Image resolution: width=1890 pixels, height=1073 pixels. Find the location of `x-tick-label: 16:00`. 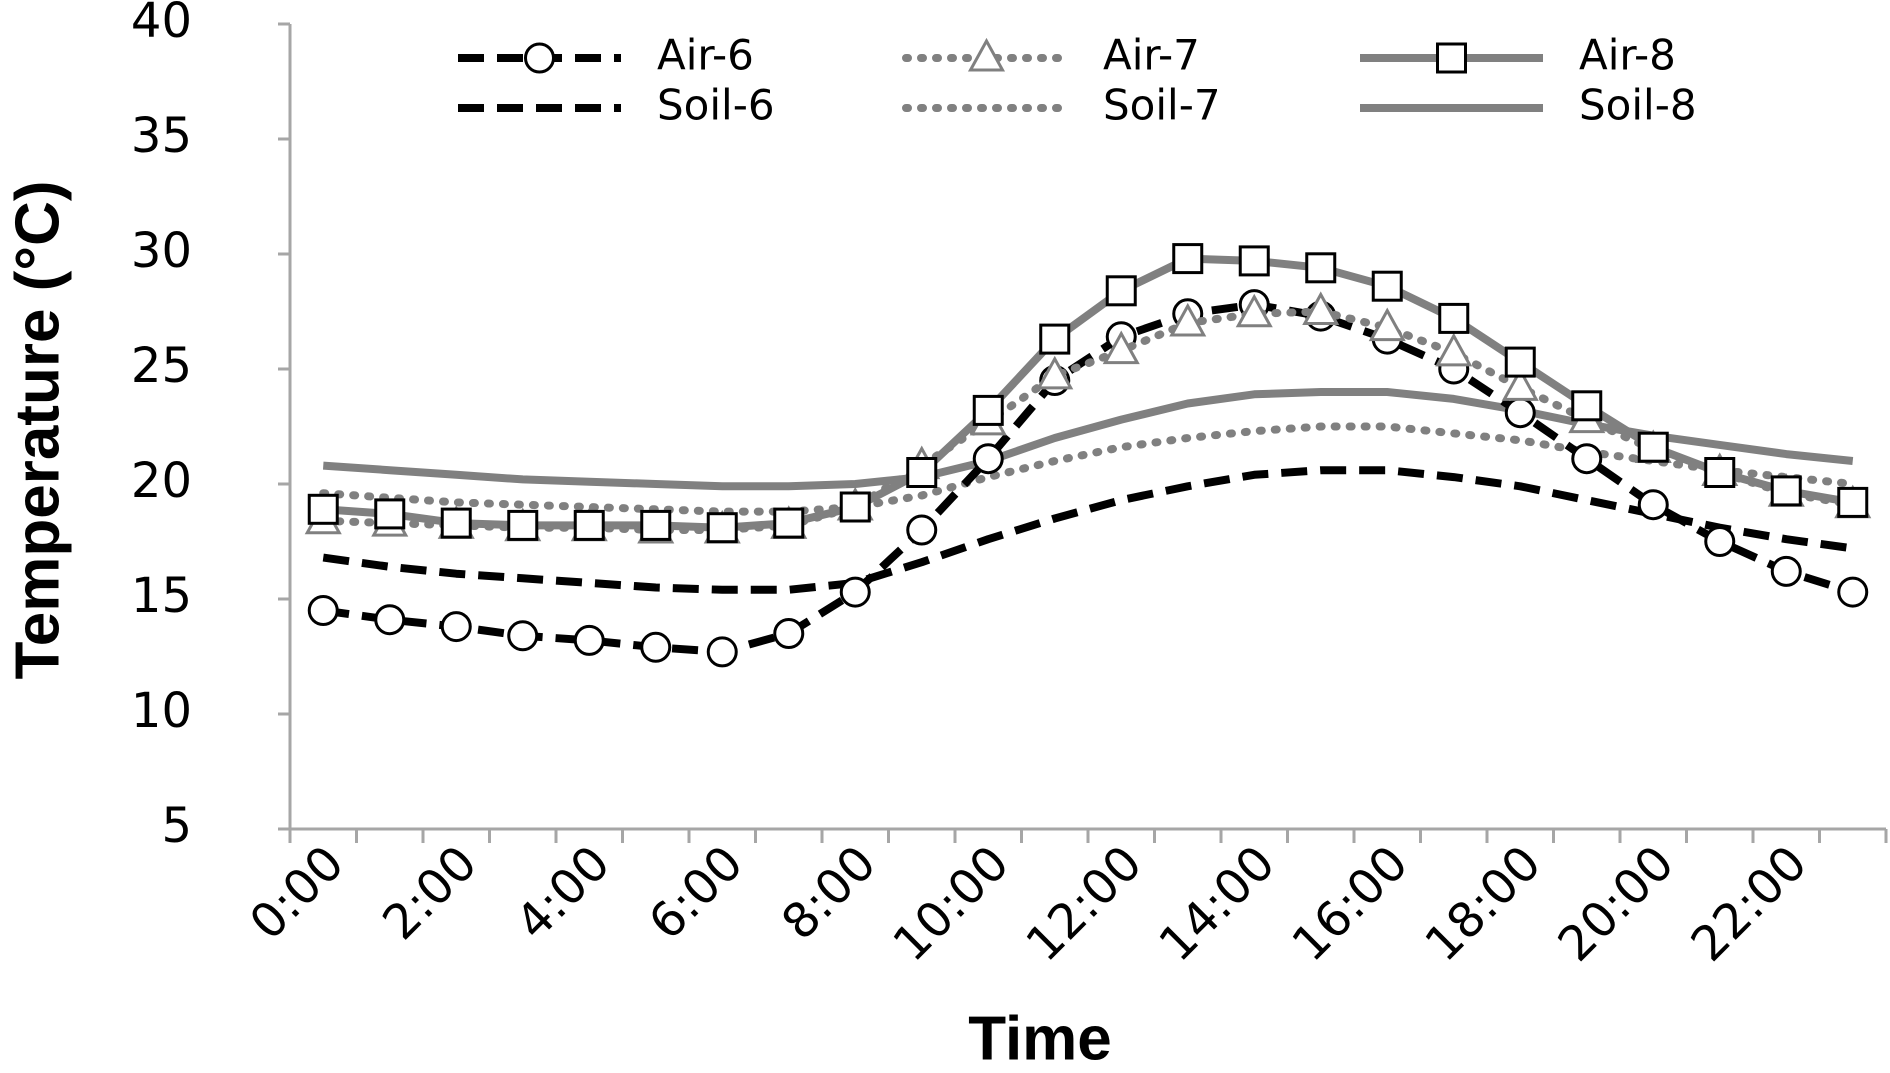

x-tick-label: 16:00 is located at coordinates (1350, 903).